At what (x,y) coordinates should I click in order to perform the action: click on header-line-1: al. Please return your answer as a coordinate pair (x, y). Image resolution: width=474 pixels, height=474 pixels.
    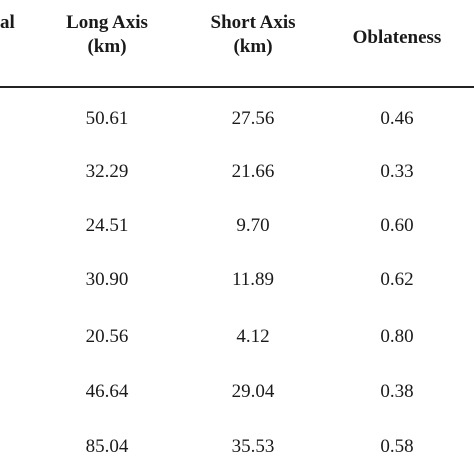
    Looking at the image, I should click on (7, 22).